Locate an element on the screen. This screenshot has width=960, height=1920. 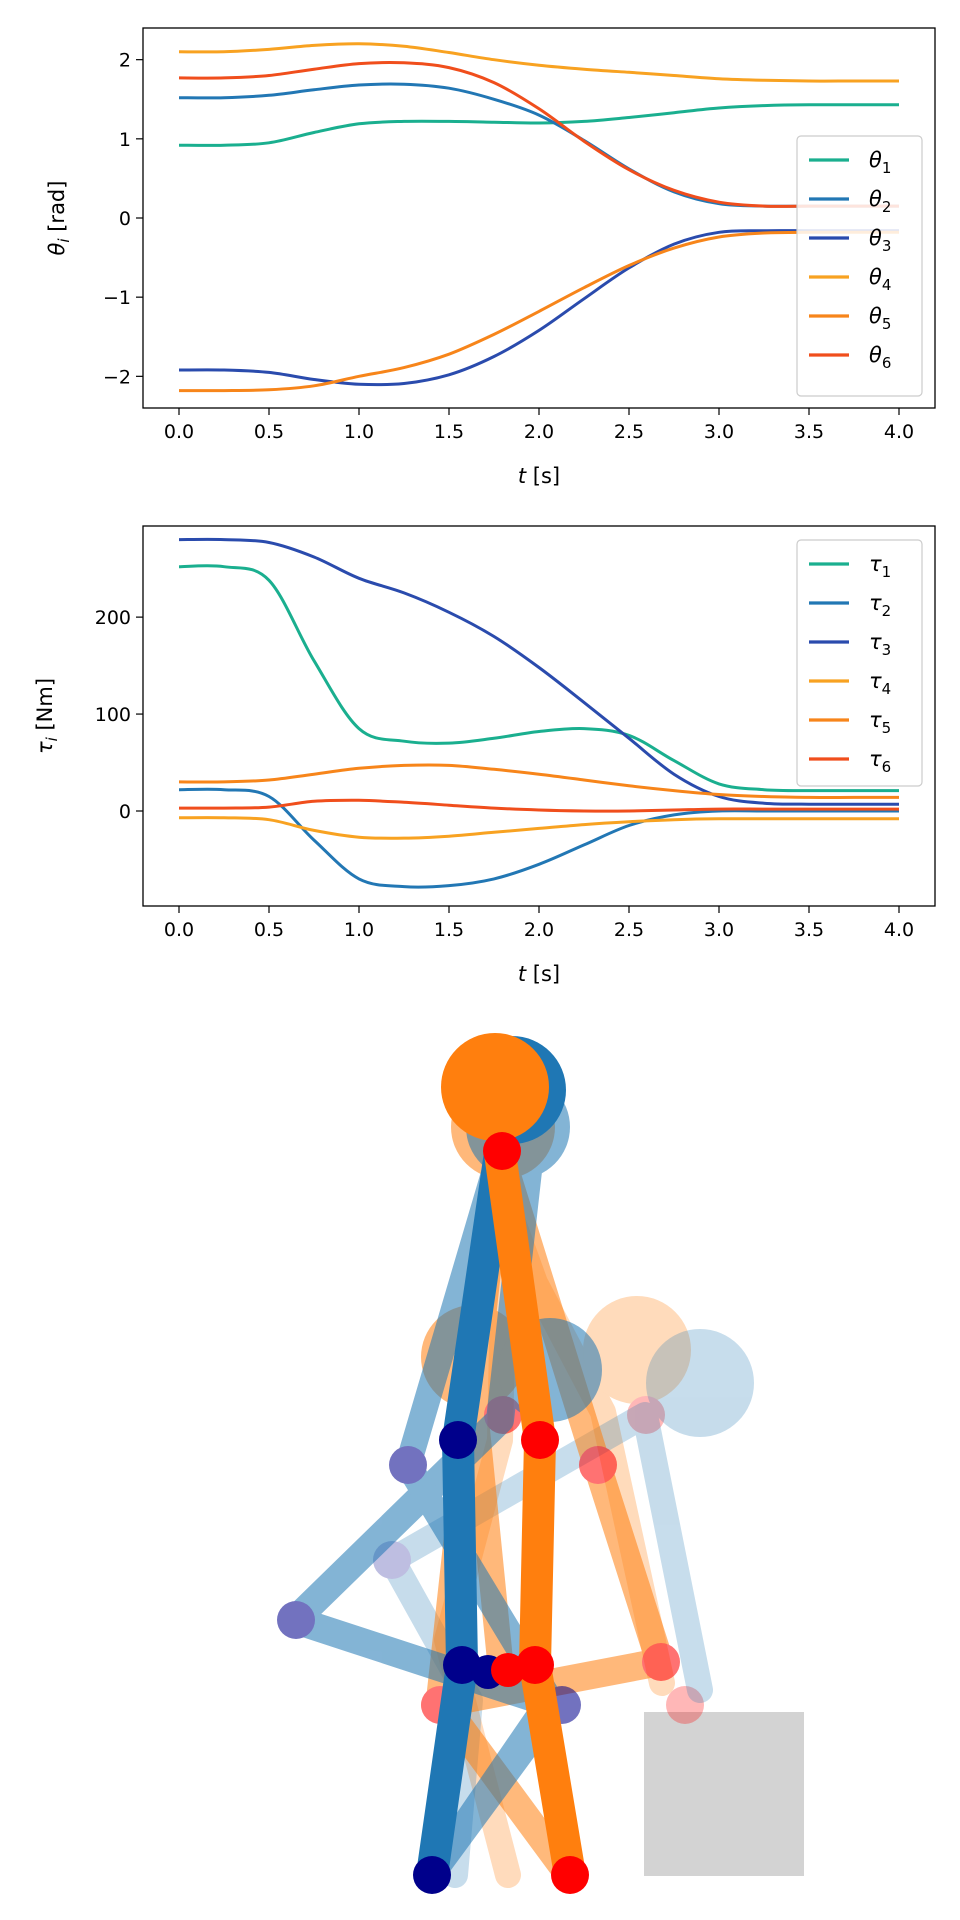
legend-entry: θ3 is located at coordinates (880, 240).